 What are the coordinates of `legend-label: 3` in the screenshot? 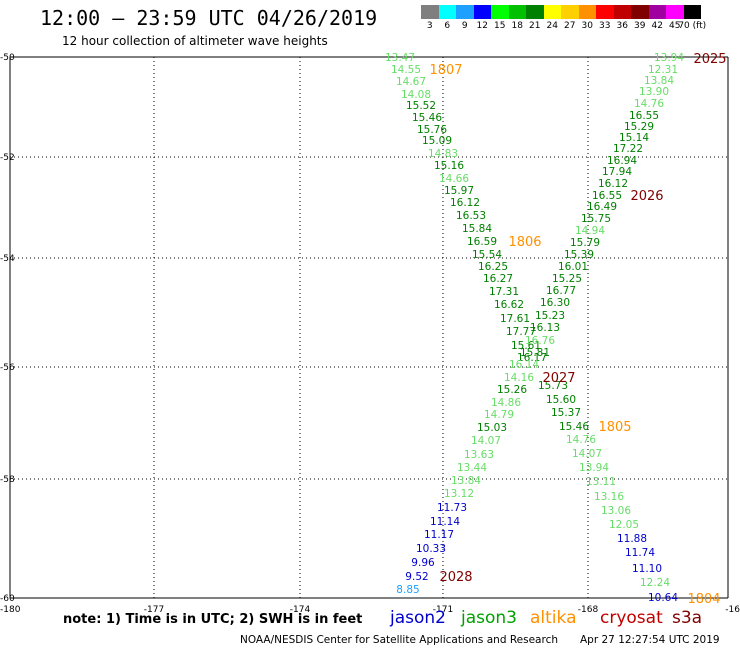 It's located at (429, 26).